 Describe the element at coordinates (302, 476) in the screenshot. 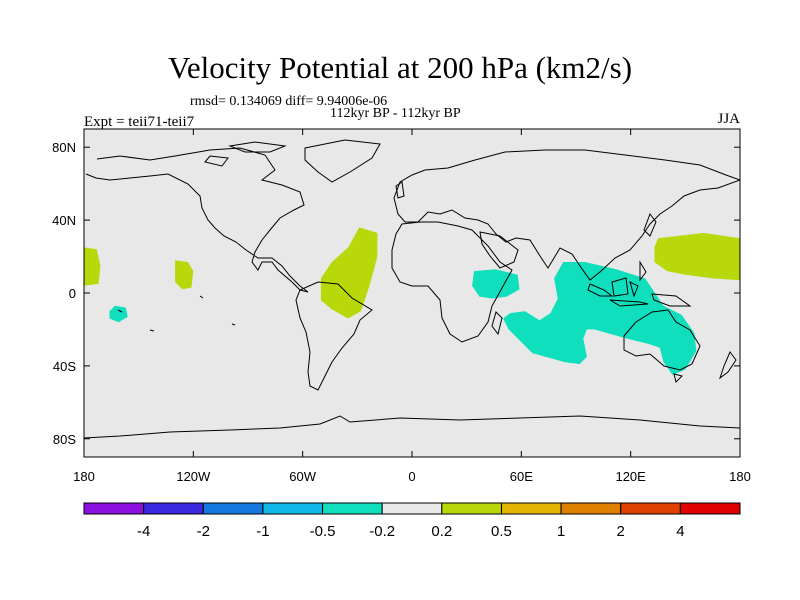

I see `x-tick-label: 60W` at that location.